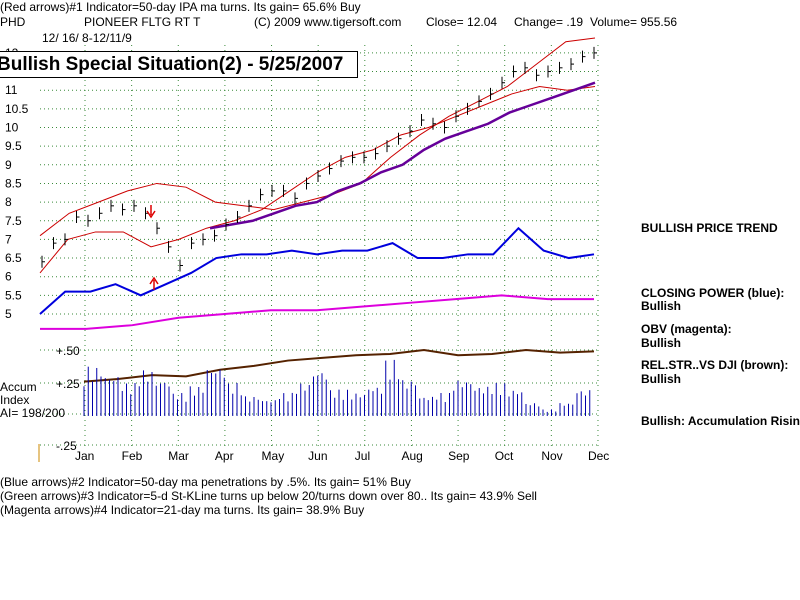 The height and width of the screenshot is (600, 800). What do you see at coordinates (15, 400) in the screenshot?
I see `index-label: Index` at bounding box center [15, 400].